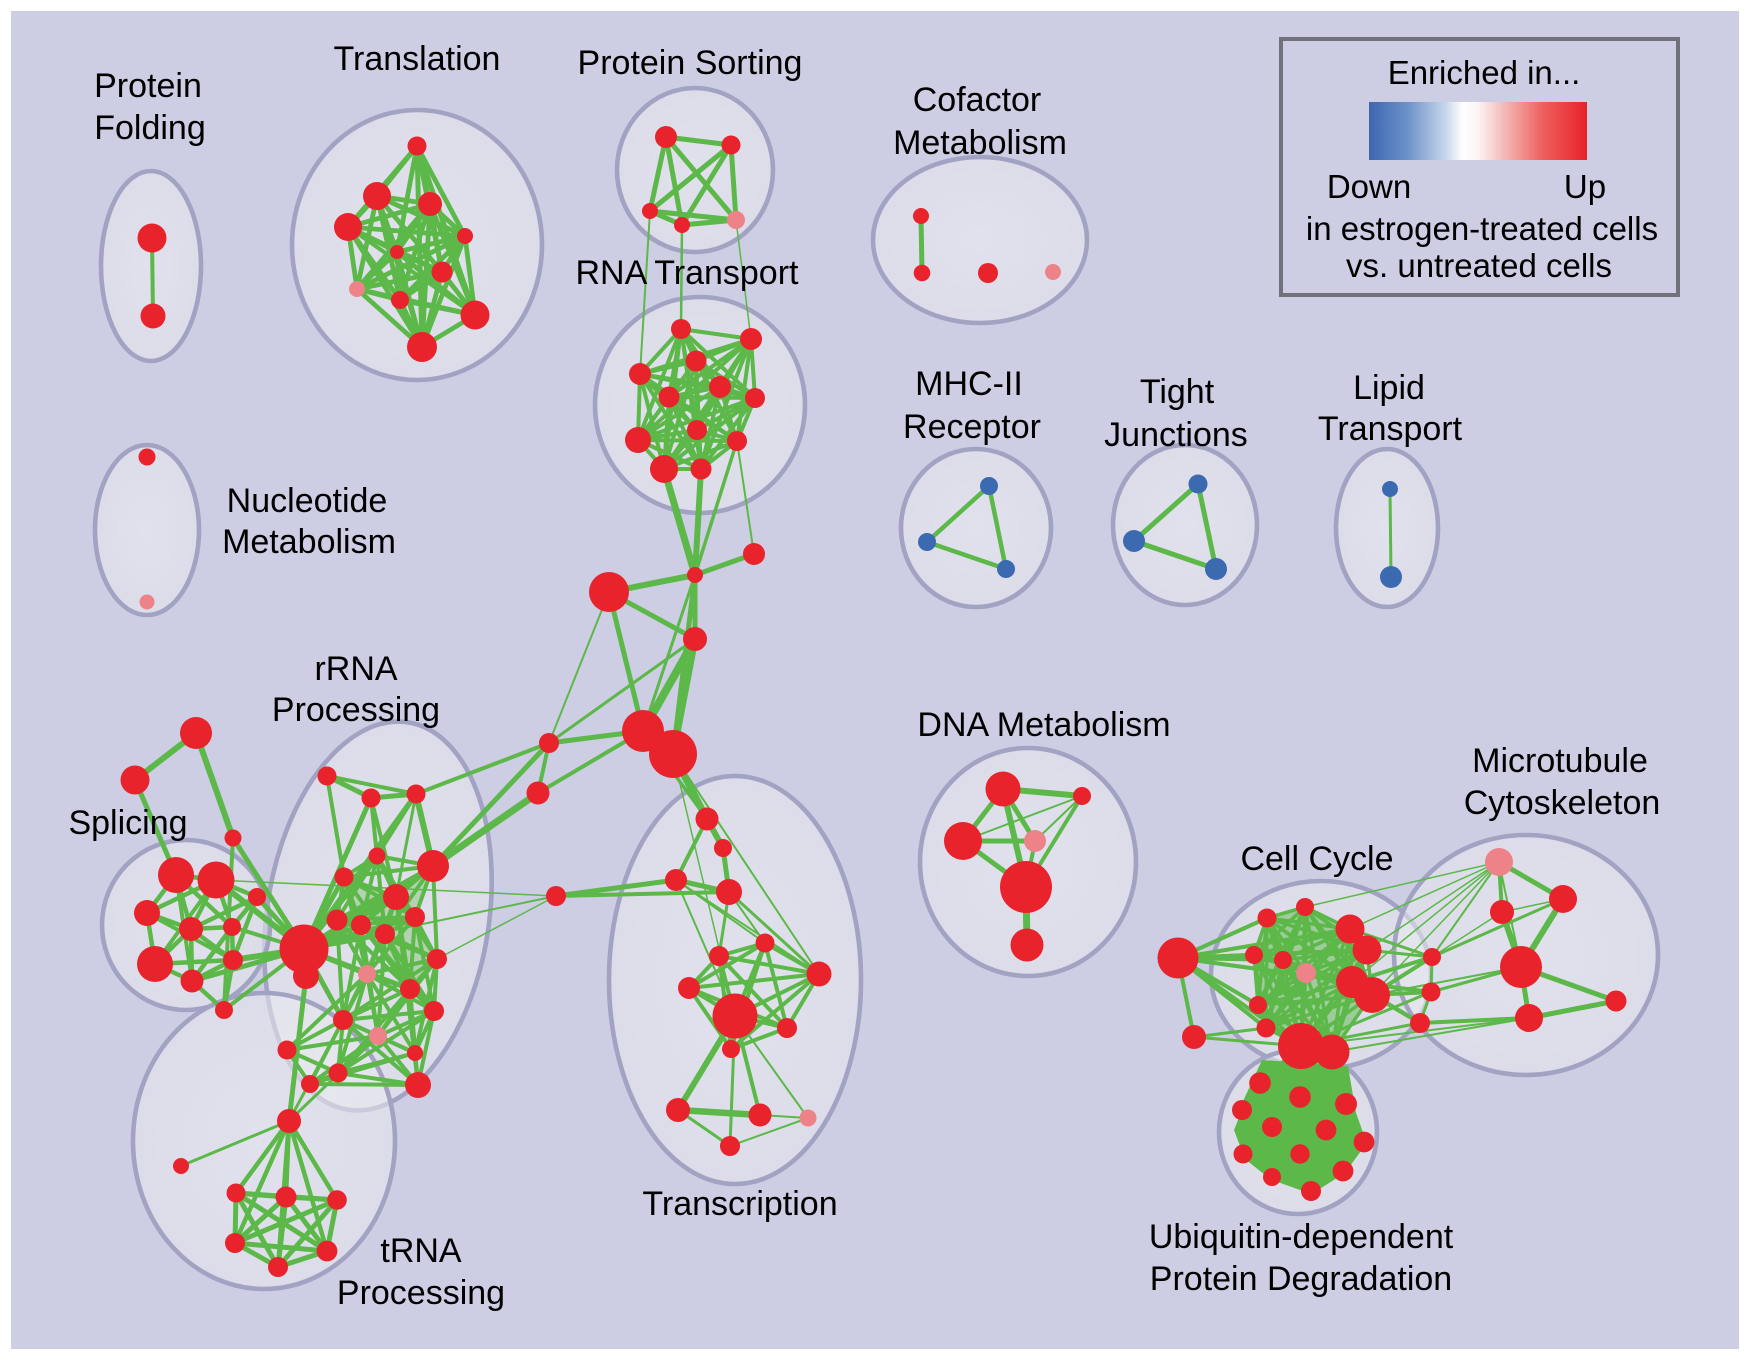 This screenshot has height=1360, width=1750. Describe the element at coordinates (150, 128) in the screenshot. I see `svg-text: Folding` at that location.